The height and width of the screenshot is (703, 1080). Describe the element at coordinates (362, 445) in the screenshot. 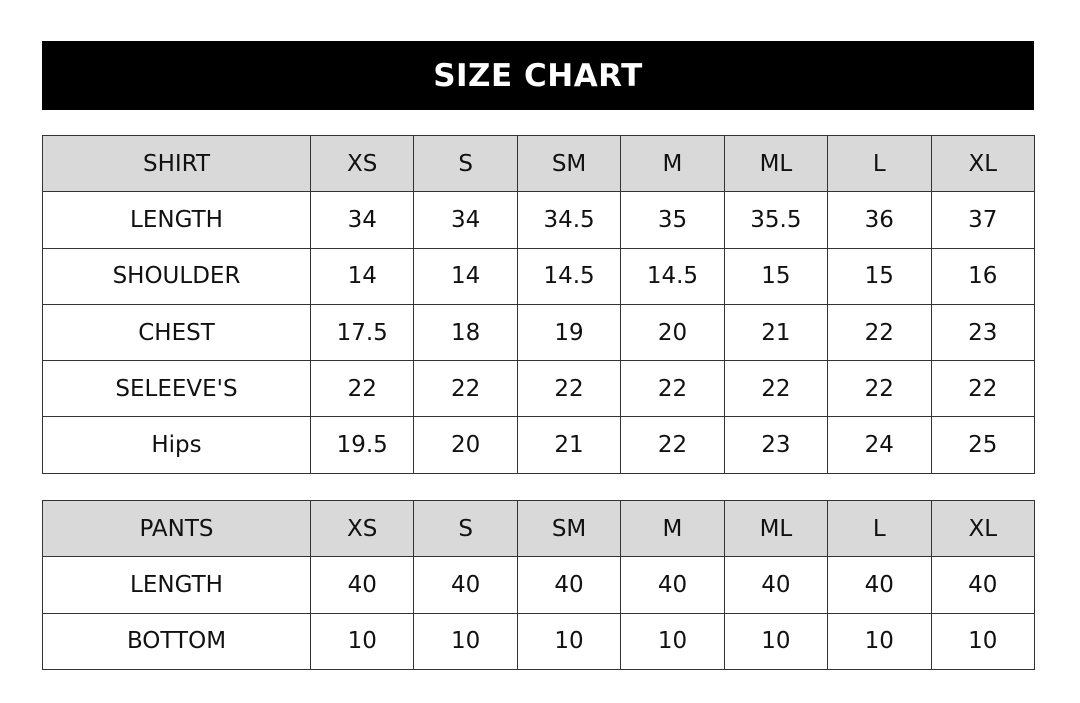

I see `measurement-cell: 19.5` at that location.